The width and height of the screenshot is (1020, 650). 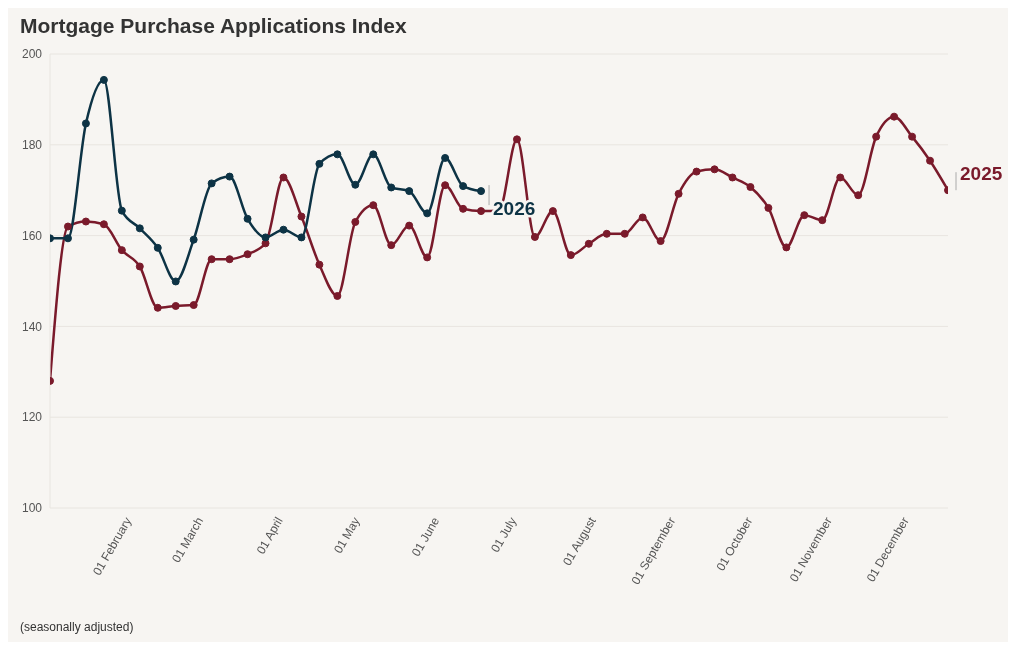 What do you see at coordinates (32, 235) in the screenshot?
I see `y-tick-label: 160` at bounding box center [32, 235].